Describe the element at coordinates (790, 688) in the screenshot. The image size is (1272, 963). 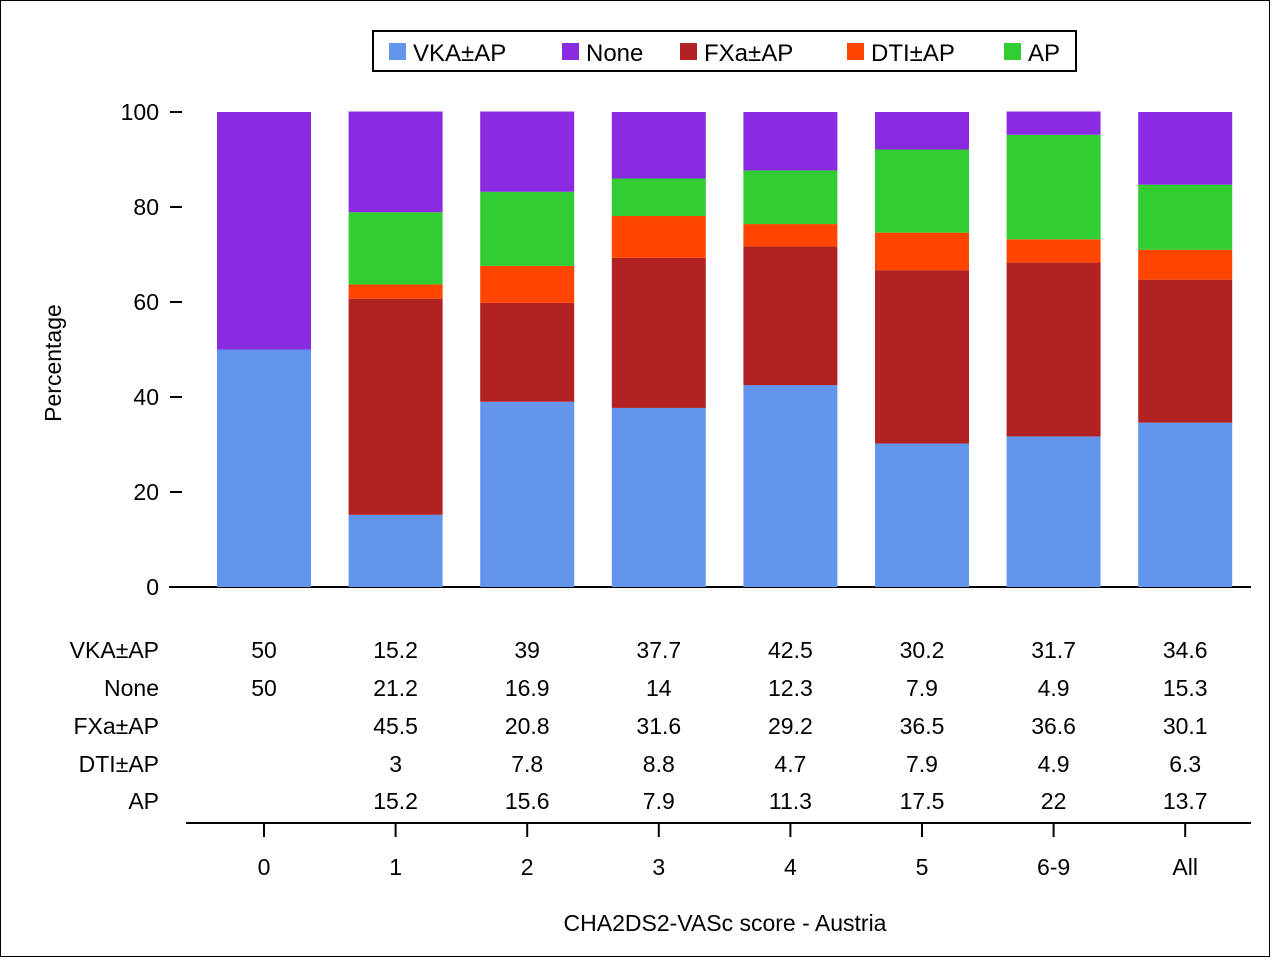
I see `table-cell-none-4: 12.3` at that location.